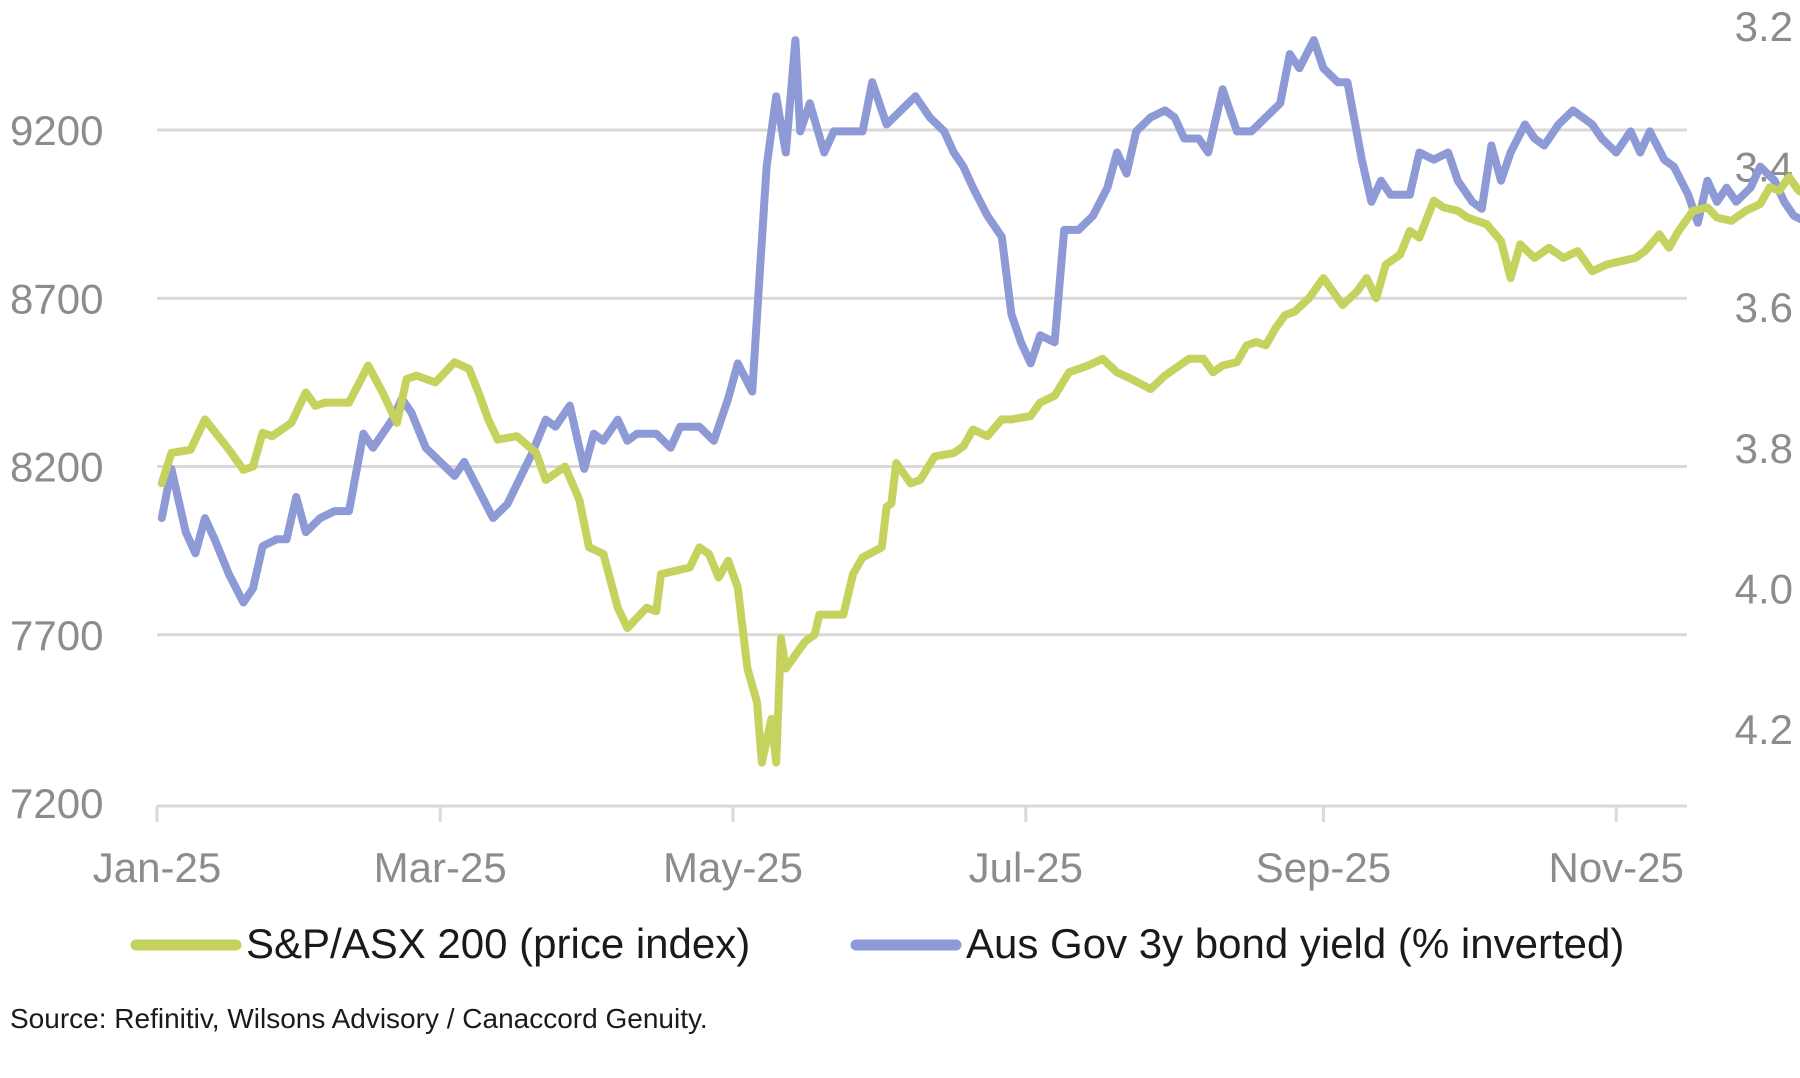 This screenshot has height=1078, width=1800. I want to click on x-tick-label: Mar-25, so click(440, 867).